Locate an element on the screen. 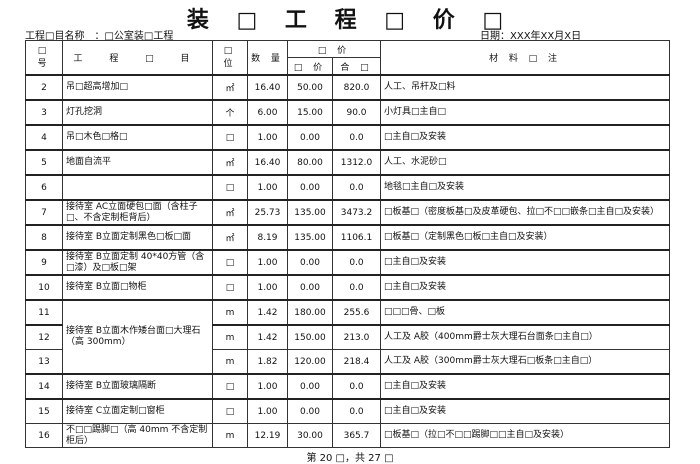 This screenshot has height=464, width=700. row-total: 213.0 is located at coordinates (356, 337).